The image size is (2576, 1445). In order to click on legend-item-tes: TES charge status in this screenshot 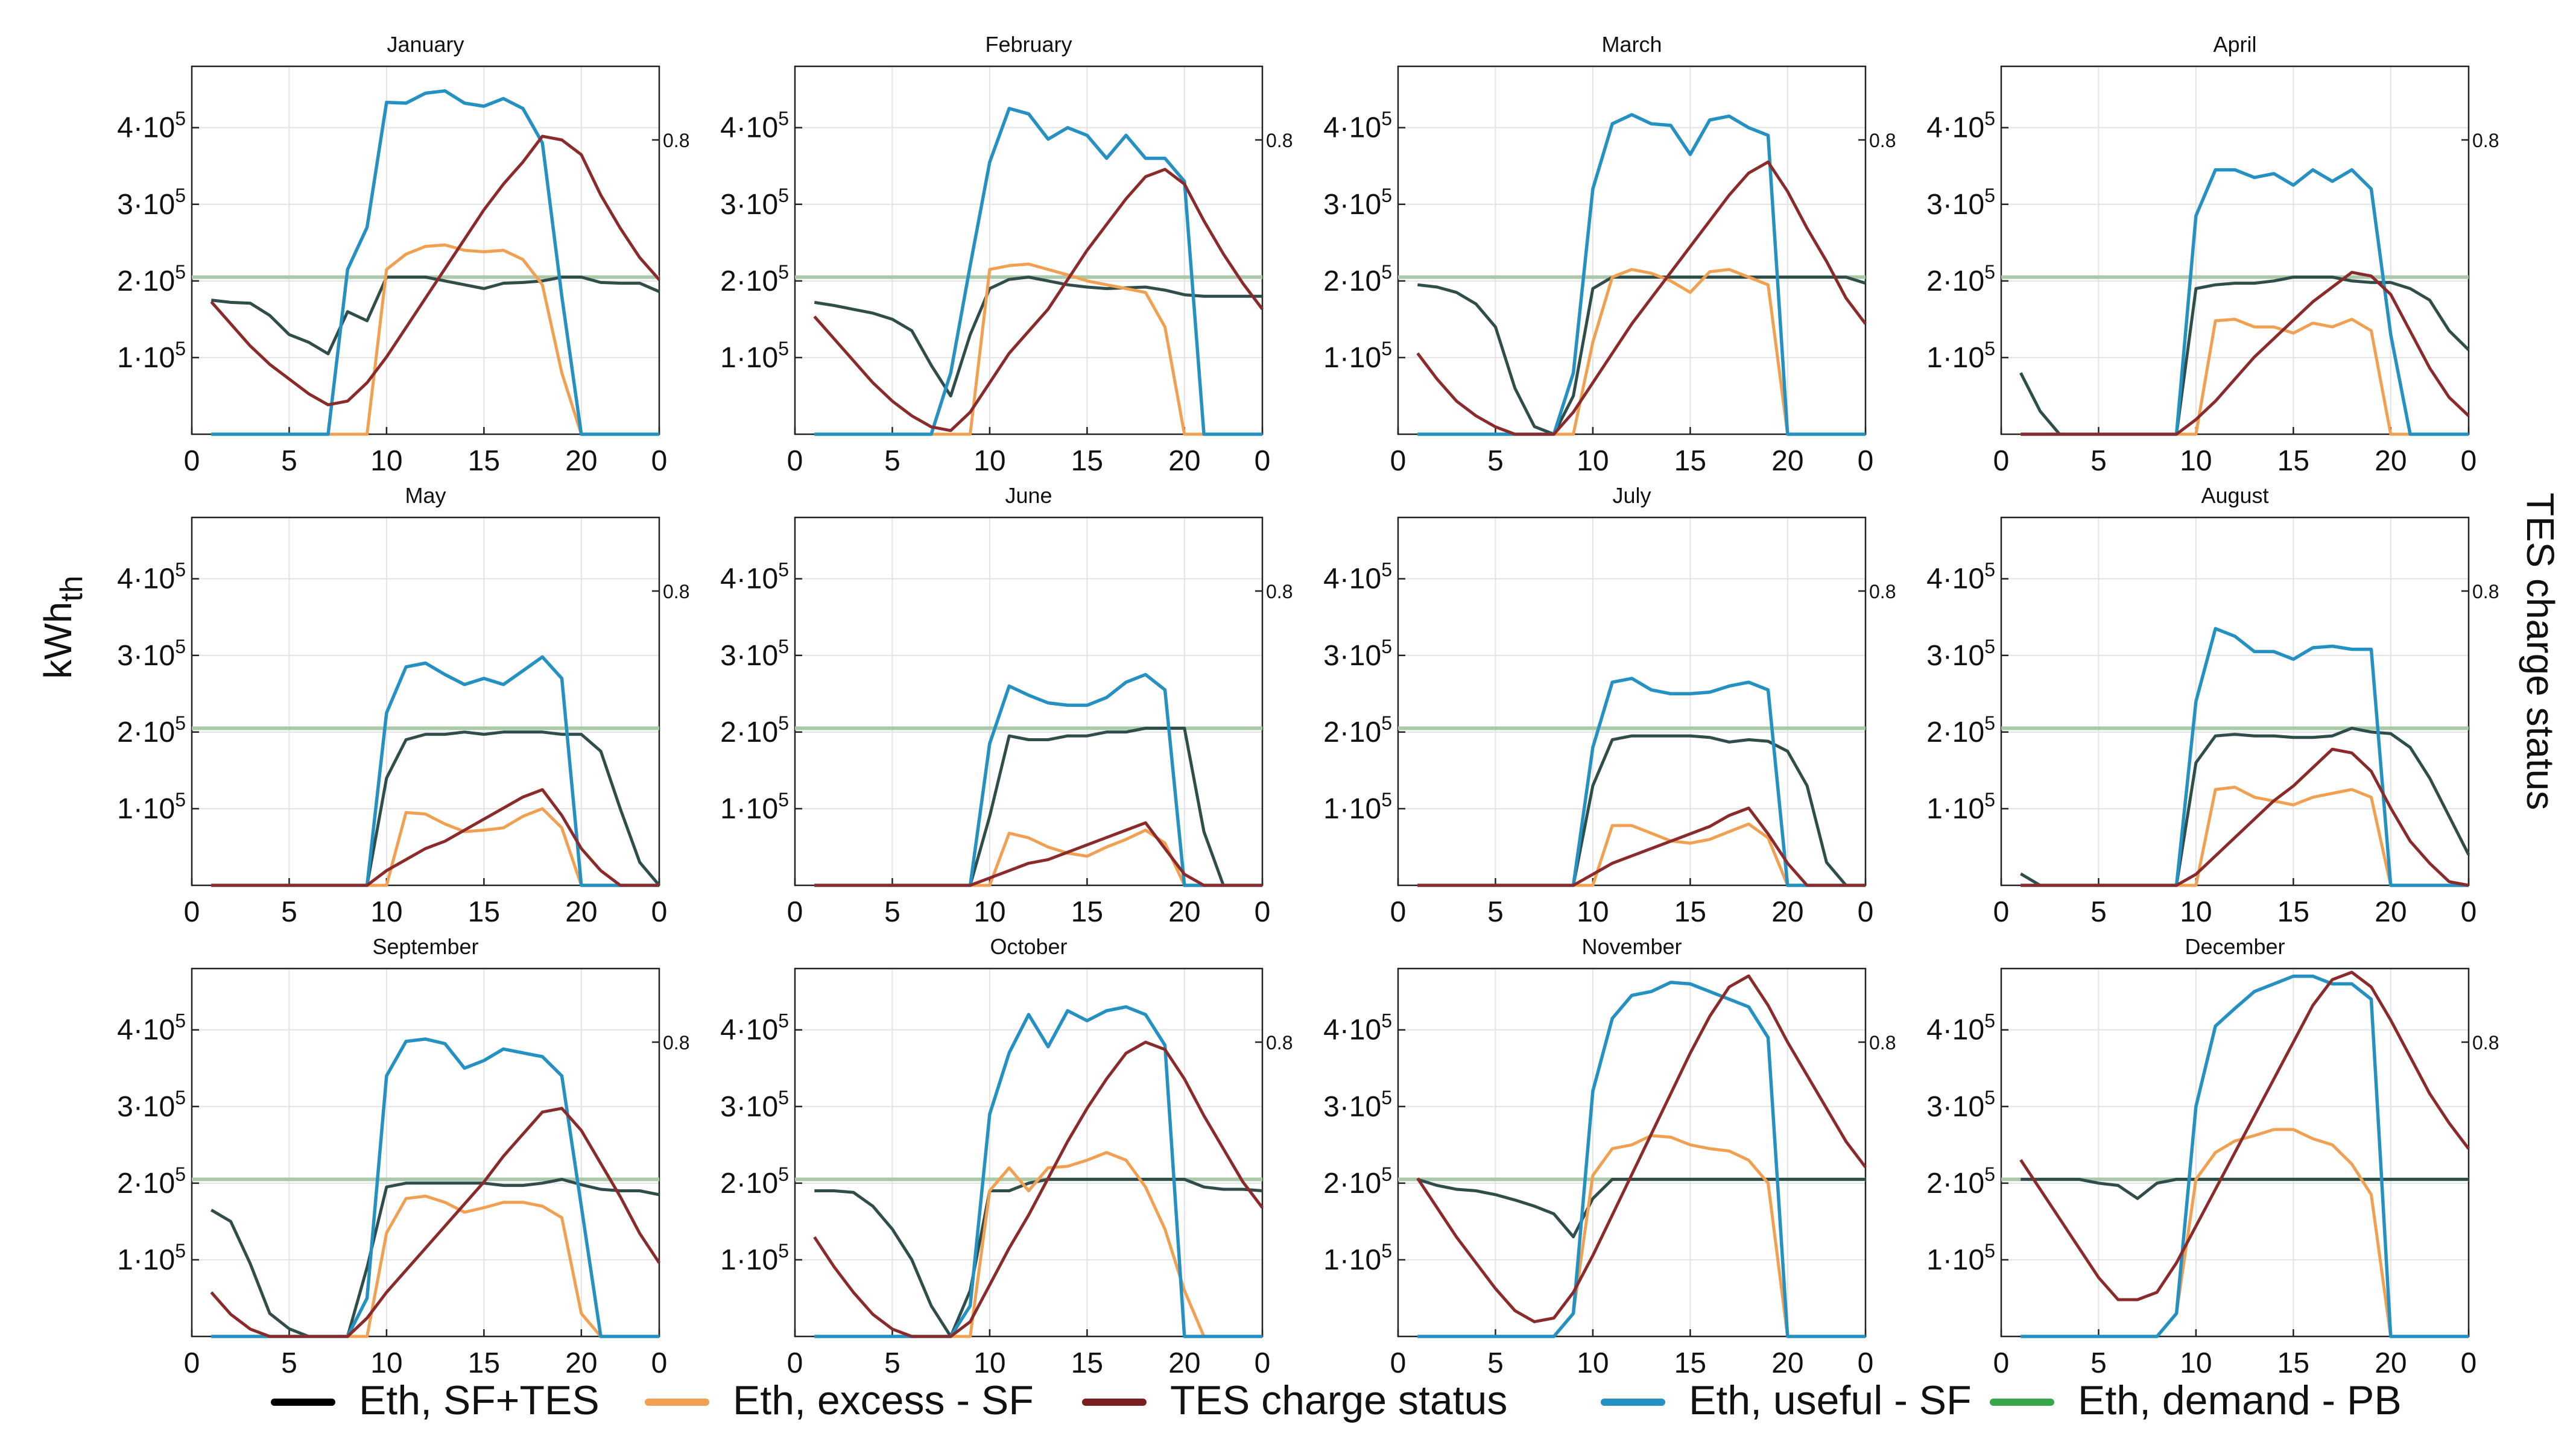, I will do `click(1294, 1400)`.